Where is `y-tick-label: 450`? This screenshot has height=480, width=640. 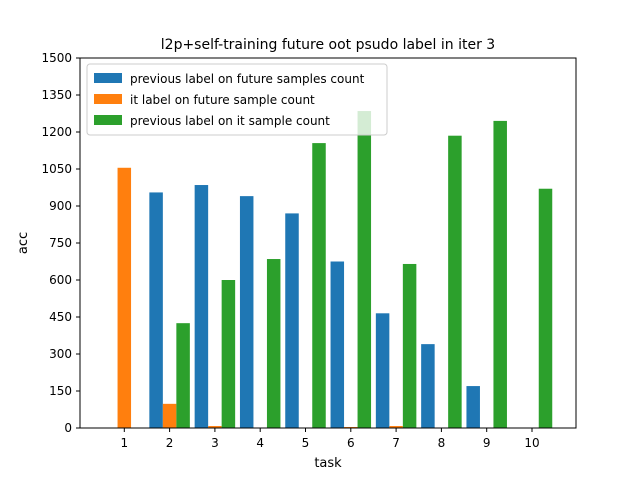
y-tick-label: 450 is located at coordinates (60, 317).